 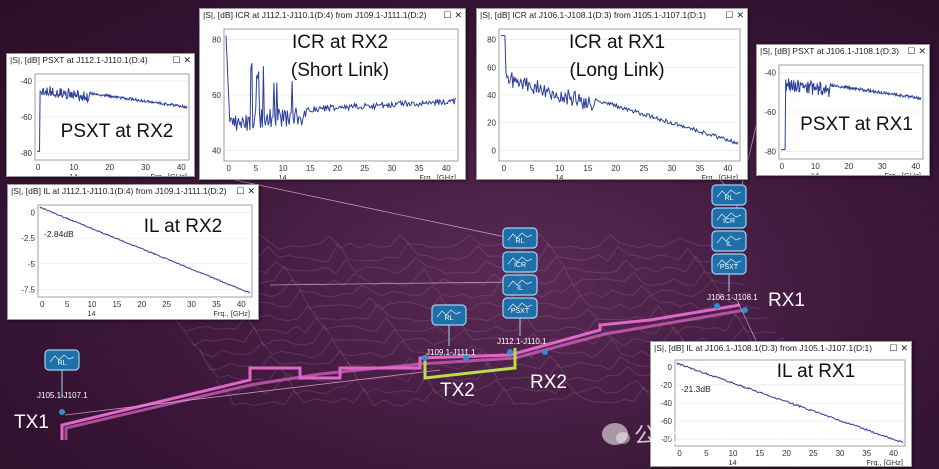 I want to click on rl-icon-rx2: RL, so click(x=520, y=238).